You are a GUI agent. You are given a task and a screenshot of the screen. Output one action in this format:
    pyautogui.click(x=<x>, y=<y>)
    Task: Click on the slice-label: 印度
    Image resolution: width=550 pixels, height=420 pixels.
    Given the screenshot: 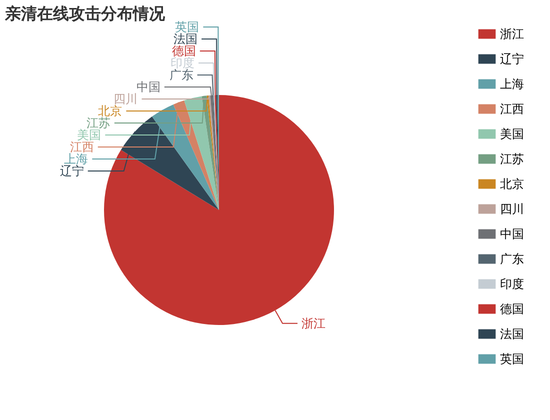 What is the action you would take?
    pyautogui.click(x=182, y=63)
    